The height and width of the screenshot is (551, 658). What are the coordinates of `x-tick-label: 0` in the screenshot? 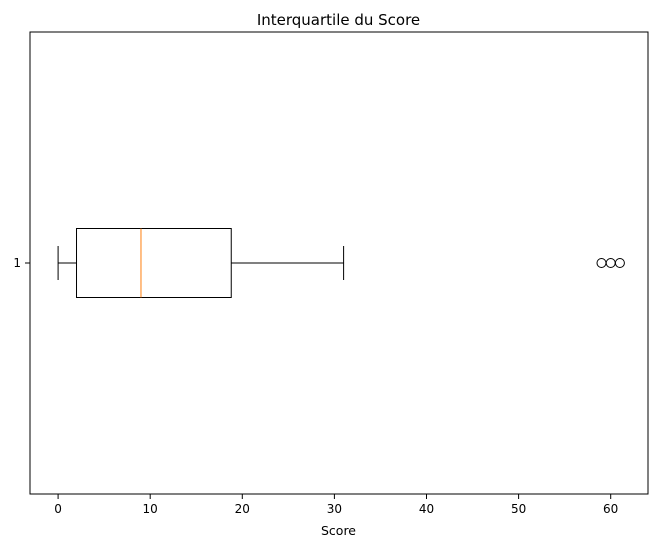 It's located at (58, 509).